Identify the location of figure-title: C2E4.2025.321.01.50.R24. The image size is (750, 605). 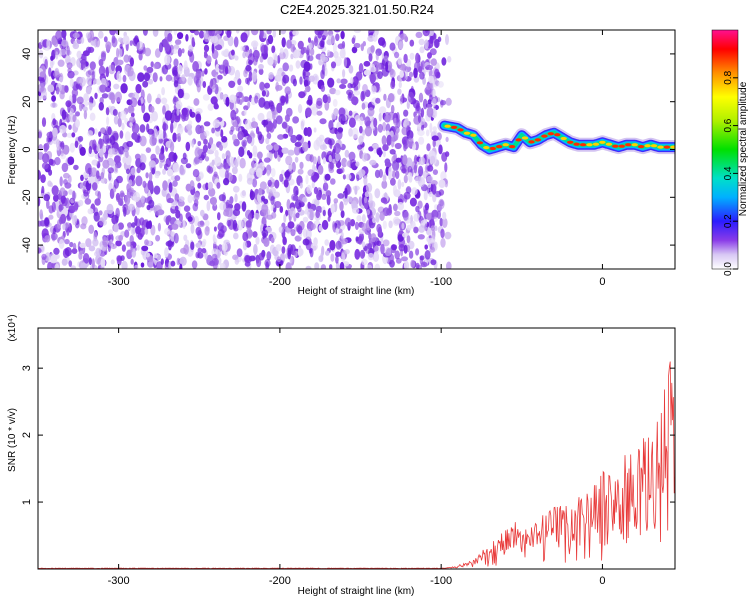
(357, 9).